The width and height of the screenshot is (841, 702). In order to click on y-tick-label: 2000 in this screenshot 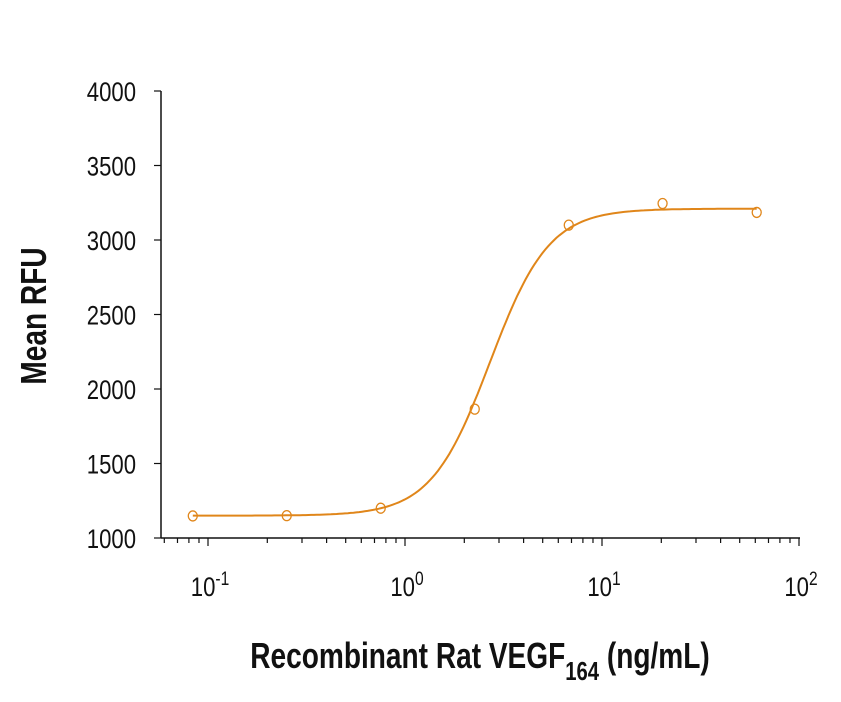, I will do `click(111, 391)`.